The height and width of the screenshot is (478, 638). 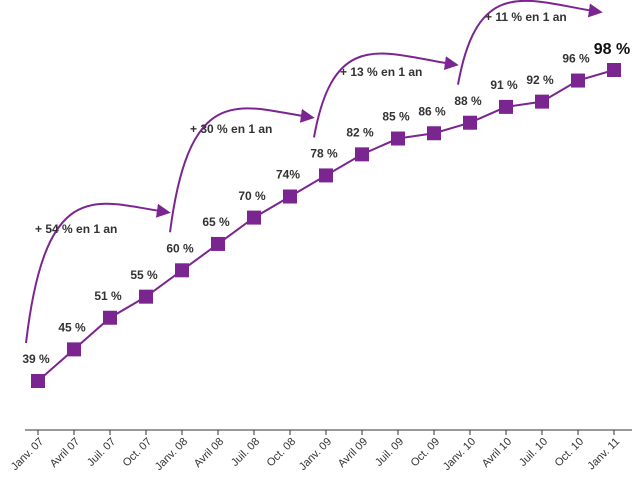 I want to click on value-label: 98 %, so click(x=612, y=49).